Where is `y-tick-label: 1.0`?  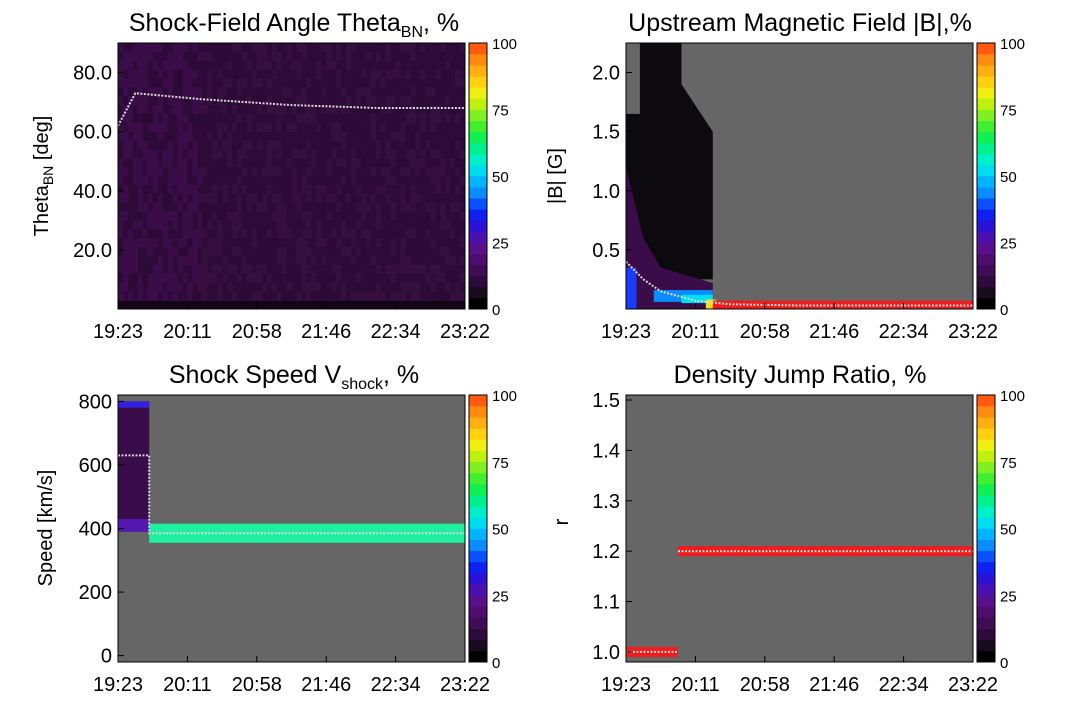 y-tick-label: 1.0 is located at coordinates (606, 653).